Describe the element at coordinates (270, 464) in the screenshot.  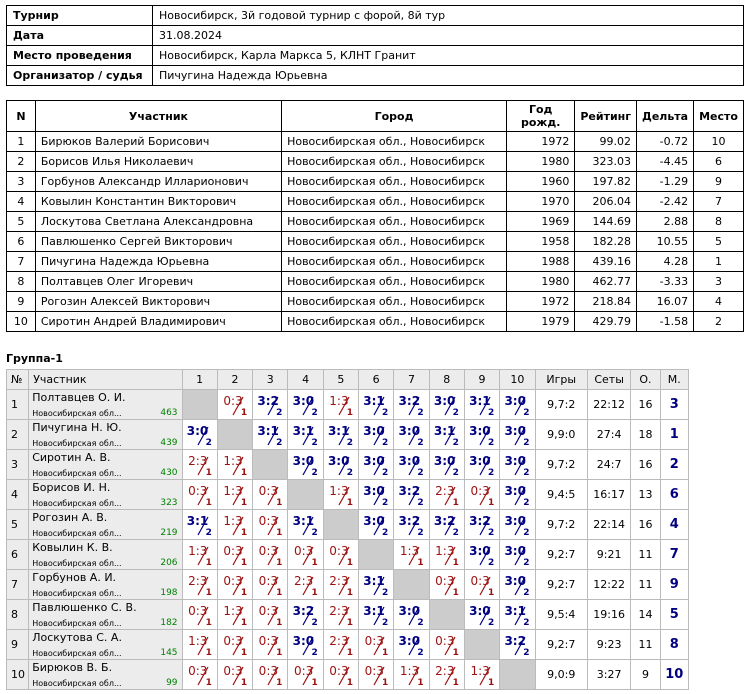
I see `cross-self-cell` at that location.